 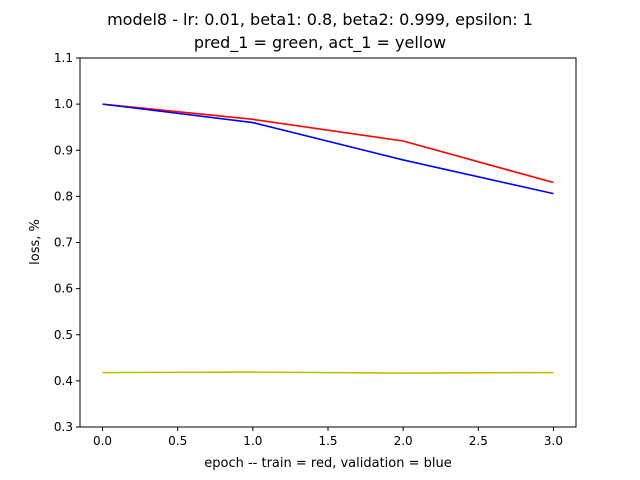 What do you see at coordinates (35, 242) in the screenshot?
I see `y-axis-label: loss, %` at bounding box center [35, 242].